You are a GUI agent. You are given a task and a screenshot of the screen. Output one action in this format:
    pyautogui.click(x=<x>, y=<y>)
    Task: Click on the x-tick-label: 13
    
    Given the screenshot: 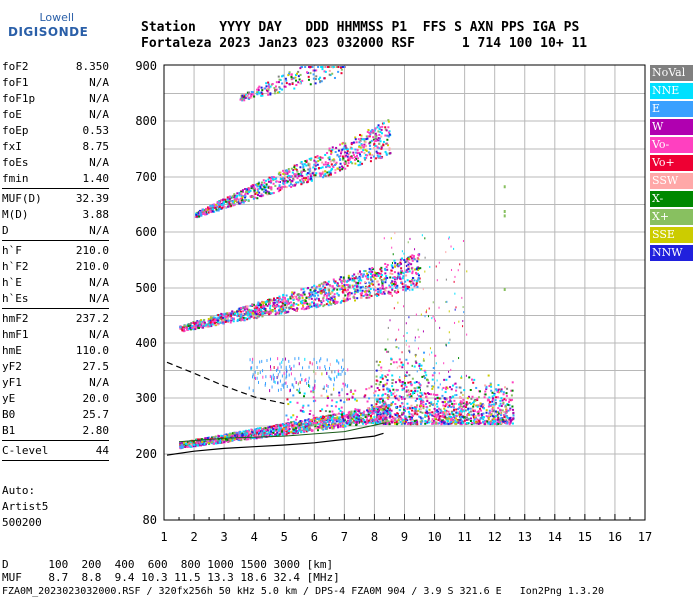 What is the action you would take?
    pyautogui.click(x=525, y=537)
    